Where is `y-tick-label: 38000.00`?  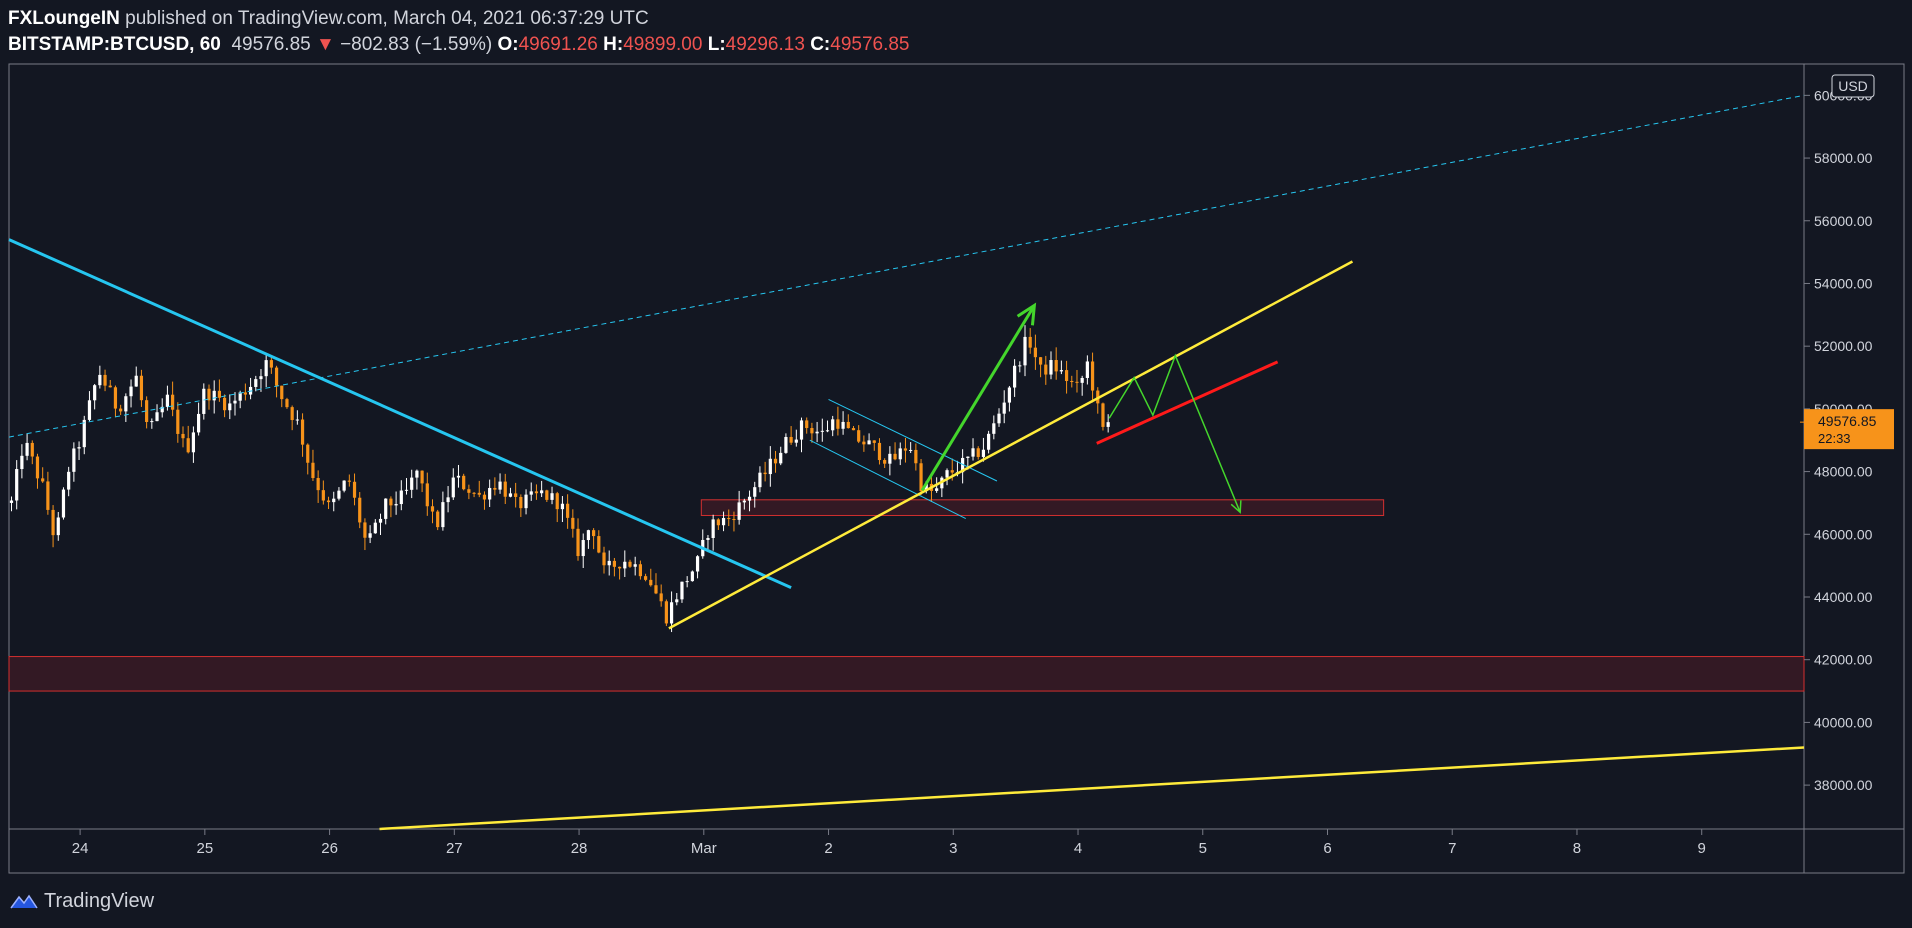 y-tick-label: 38000.00 is located at coordinates (1843, 785).